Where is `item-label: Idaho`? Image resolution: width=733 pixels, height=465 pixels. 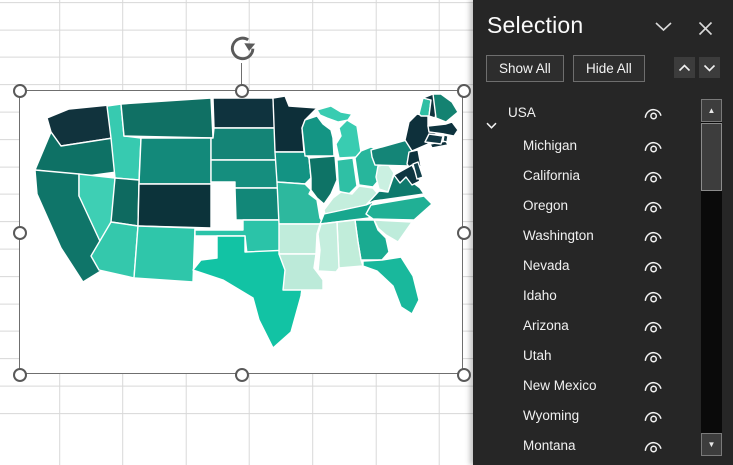 item-label: Idaho is located at coordinates (540, 295).